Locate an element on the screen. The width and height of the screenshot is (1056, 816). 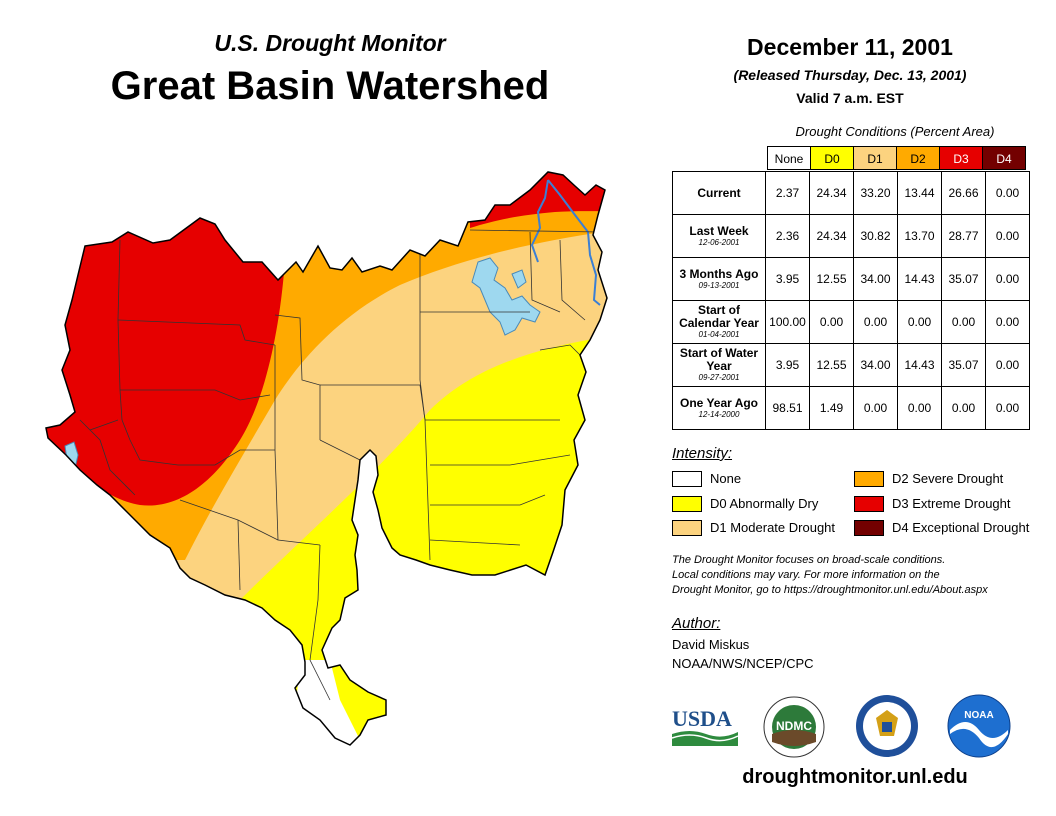
cell-d3: 28.77 is located at coordinates (963, 236).